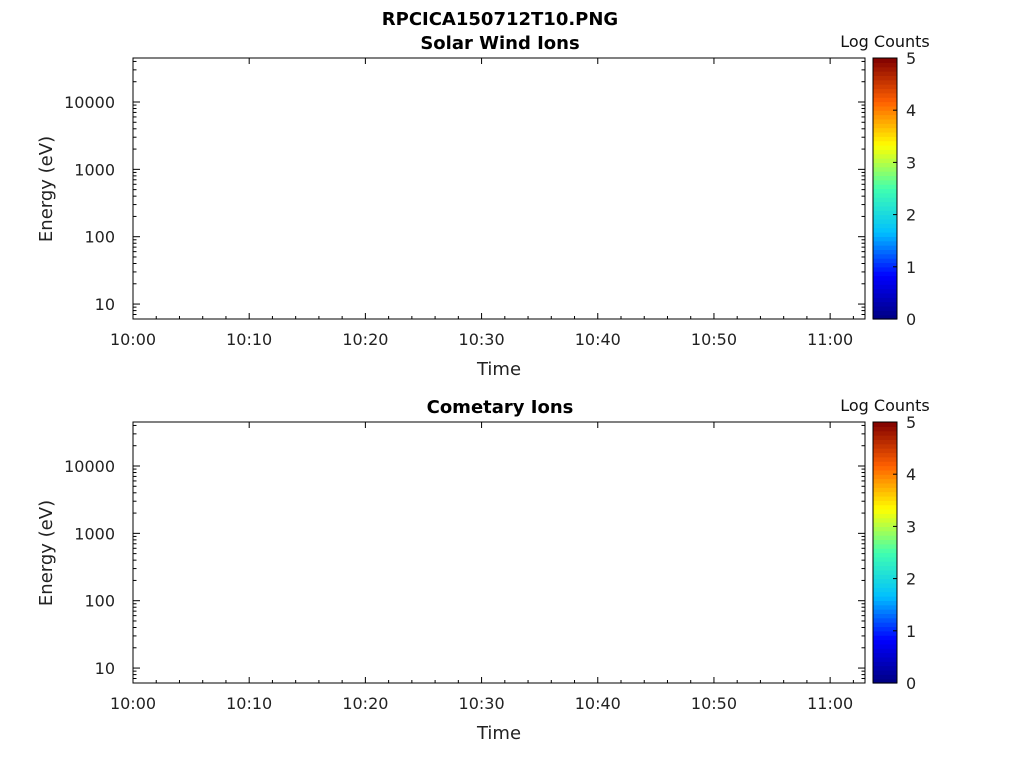  What do you see at coordinates (99, 601) in the screenshot?
I see `y-tick-label: 100` at bounding box center [99, 601].